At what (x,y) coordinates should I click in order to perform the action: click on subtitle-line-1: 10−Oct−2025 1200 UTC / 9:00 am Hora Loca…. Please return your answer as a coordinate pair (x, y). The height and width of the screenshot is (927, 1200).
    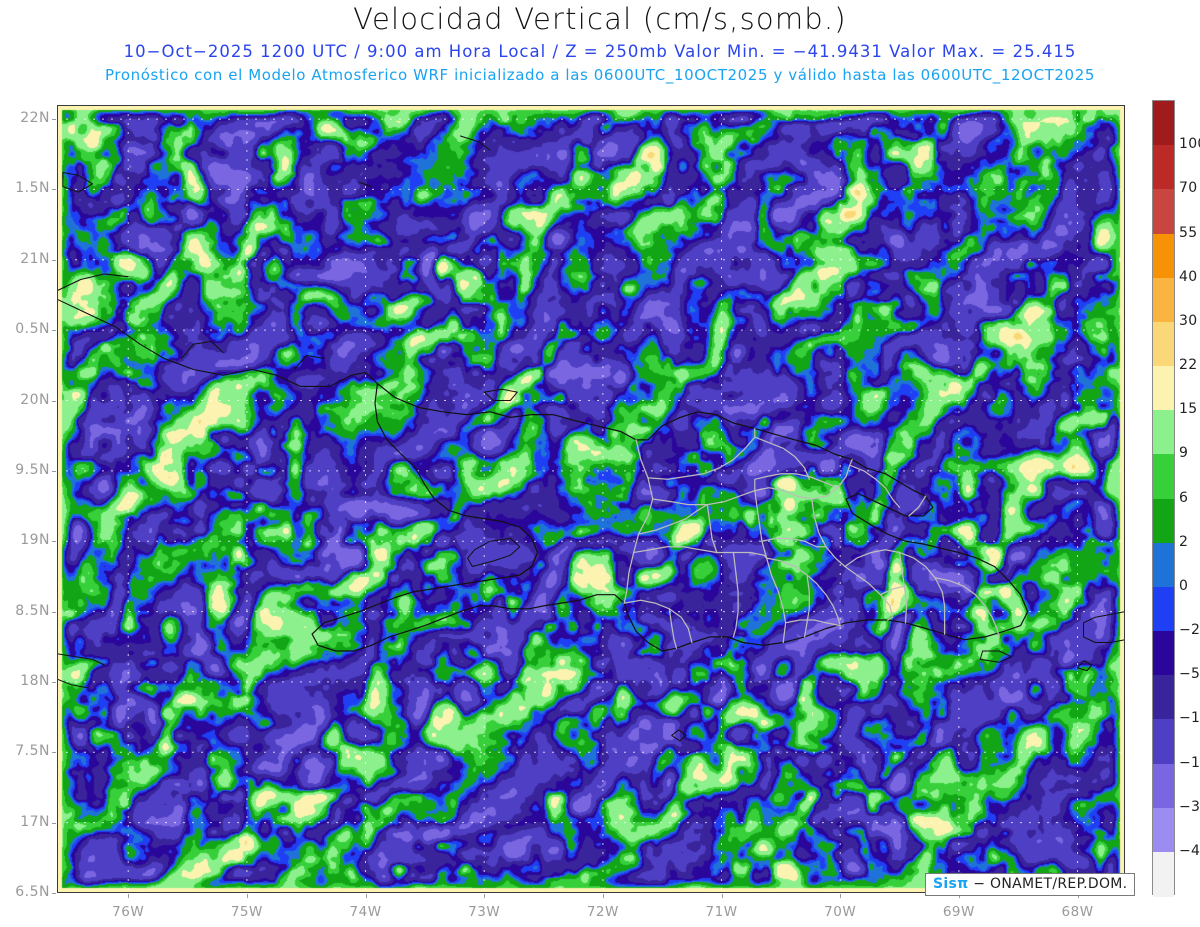
    Looking at the image, I should click on (600, 51).